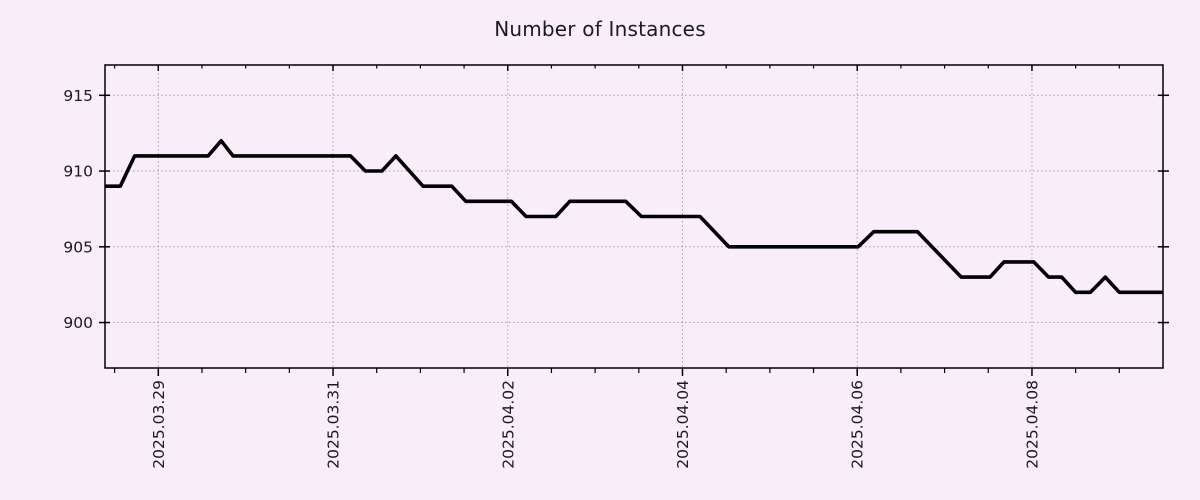 This screenshot has width=1200, height=500. What do you see at coordinates (858, 424) in the screenshot?
I see `x-tick-label: 2025.04.06` at bounding box center [858, 424].